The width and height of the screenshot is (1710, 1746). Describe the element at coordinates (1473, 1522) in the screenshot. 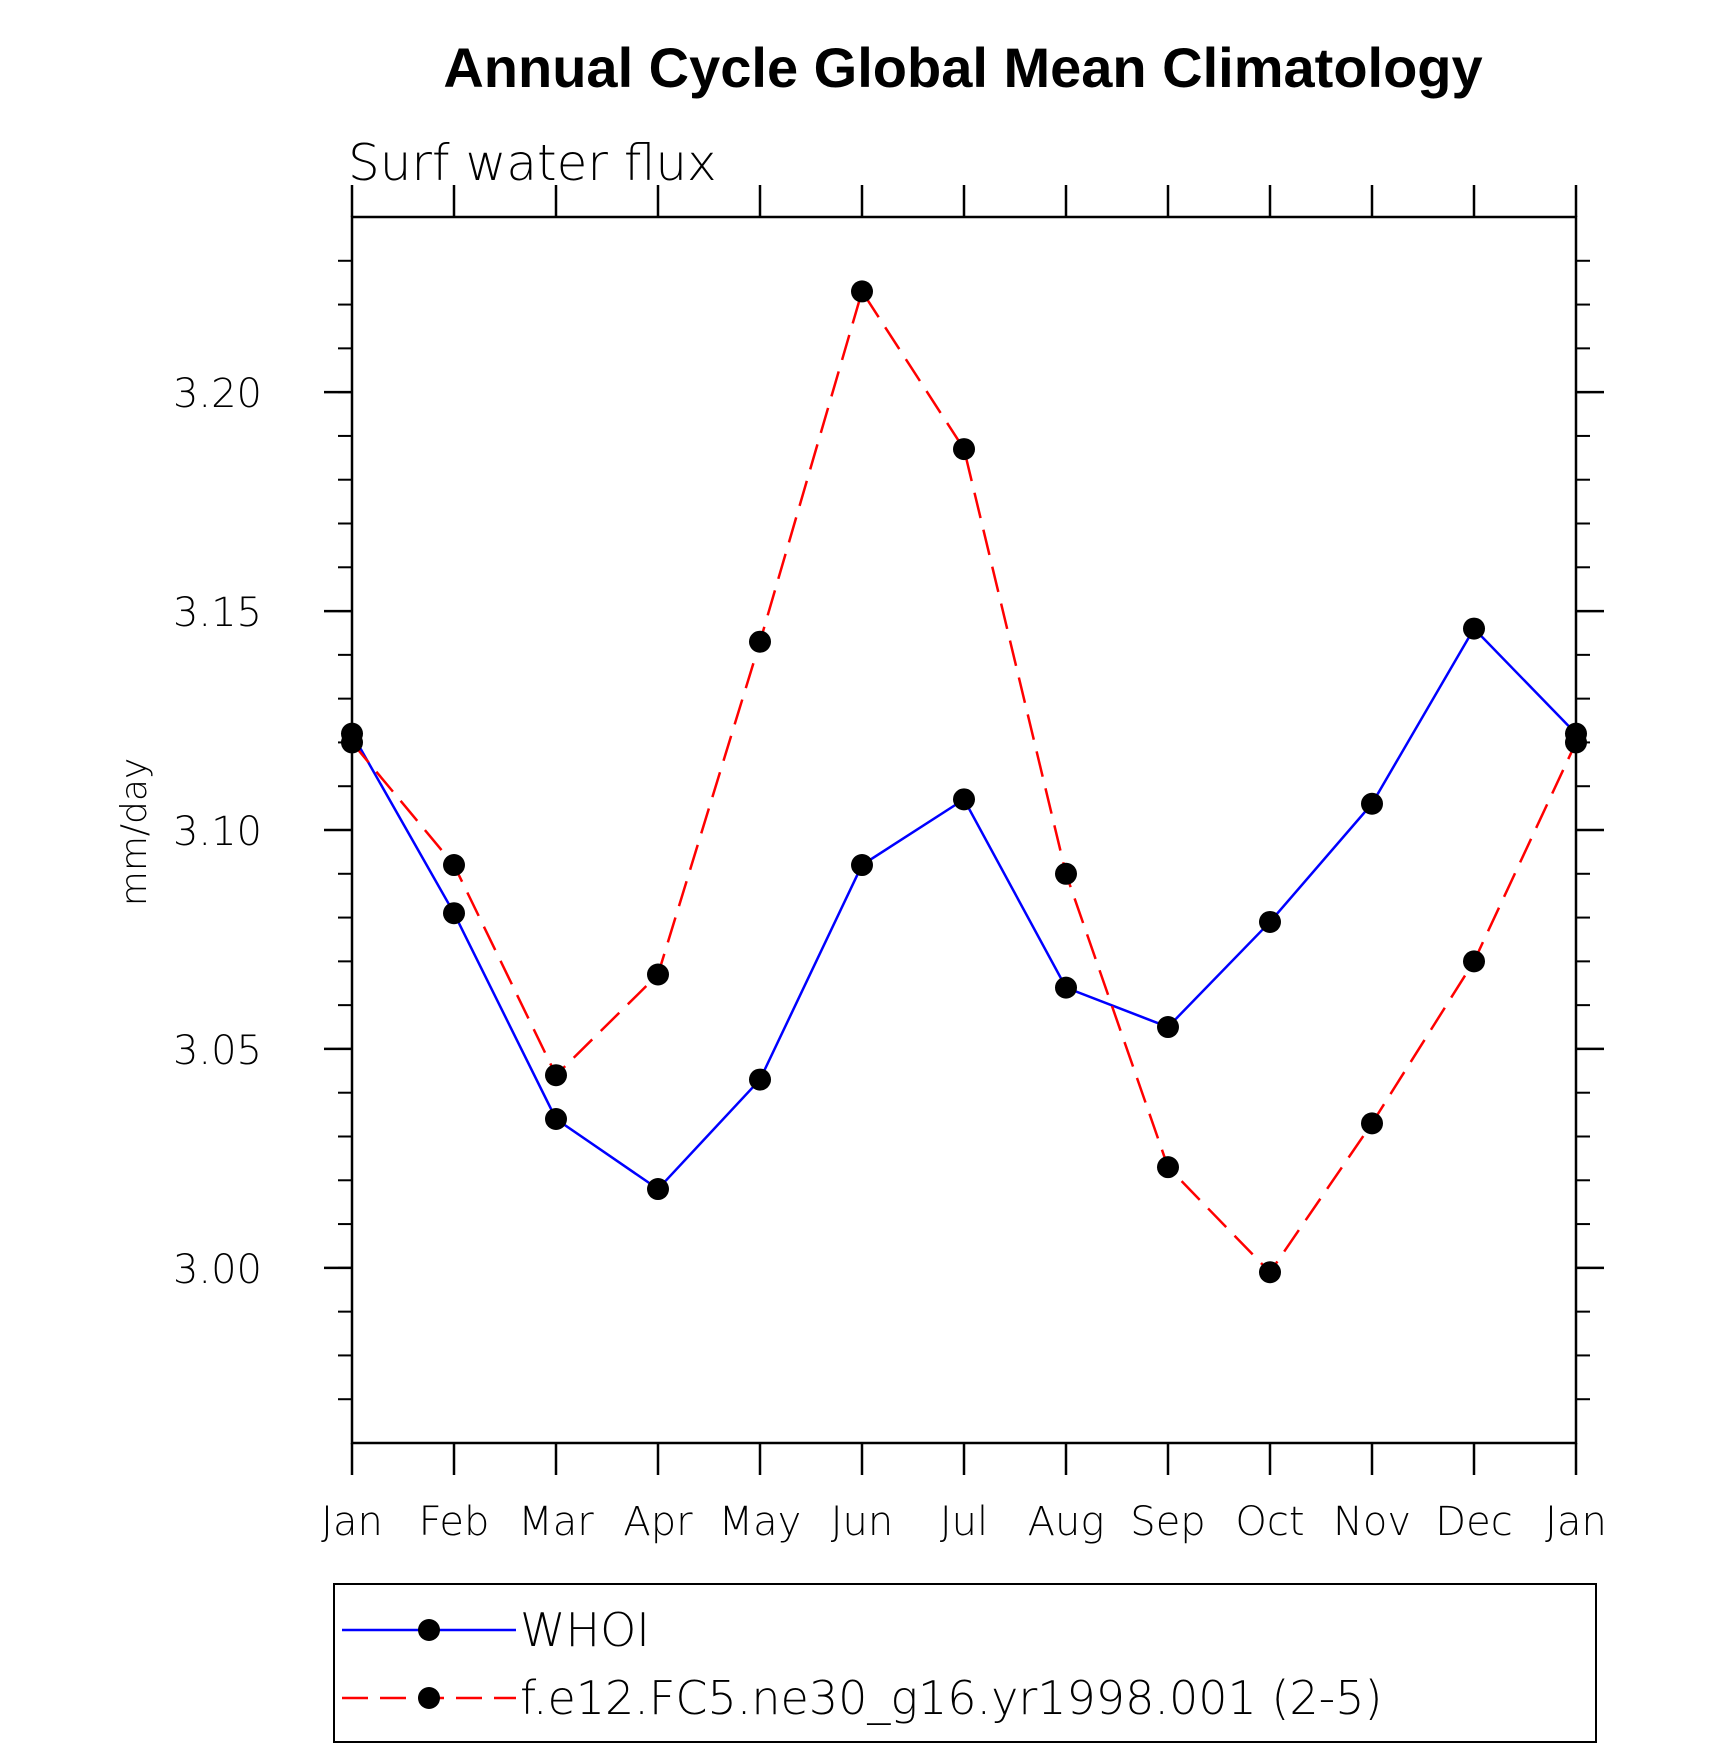

I see `x-tick-label: Dec` at that location.